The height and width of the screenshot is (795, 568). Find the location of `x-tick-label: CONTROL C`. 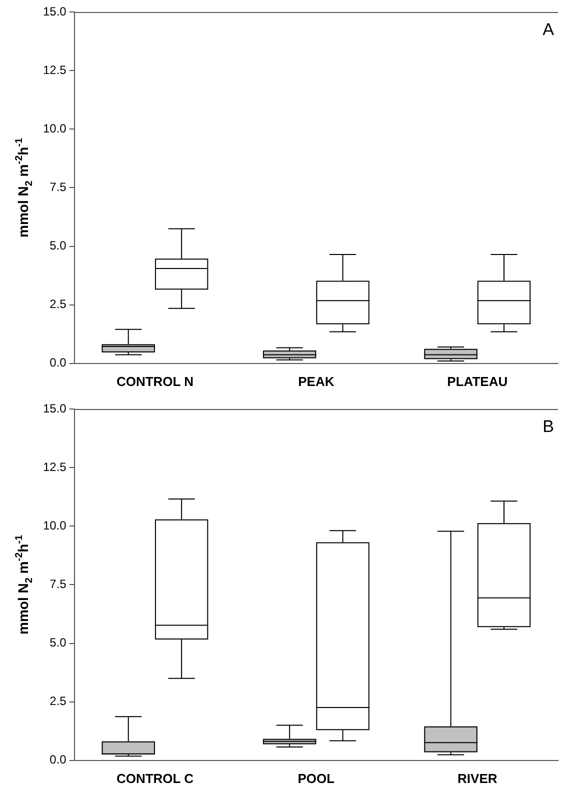

x-tick-label: CONTROL C is located at coordinates (155, 778).